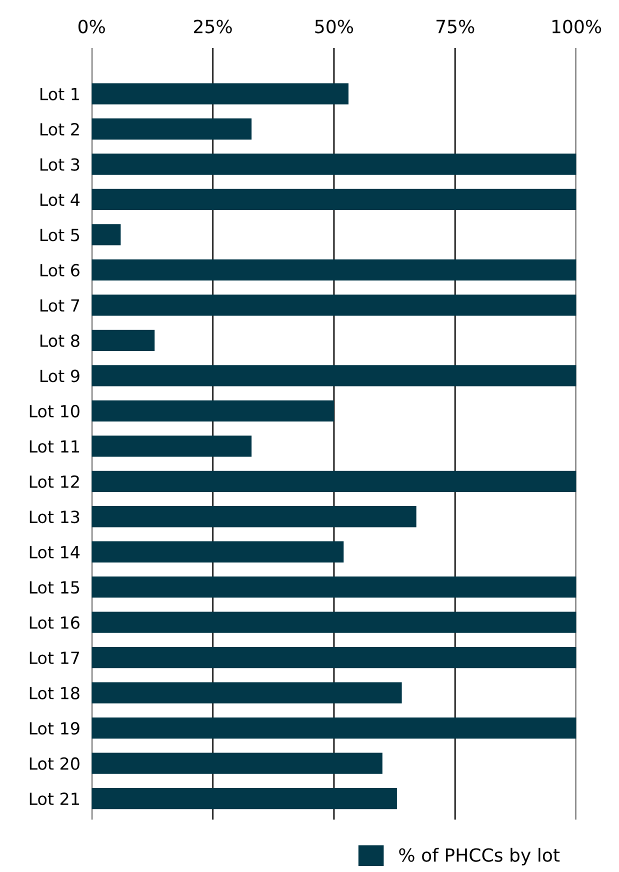 The height and width of the screenshot is (872, 619). What do you see at coordinates (60, 376) in the screenshot?
I see `y-tick-label: Lot 9` at bounding box center [60, 376].